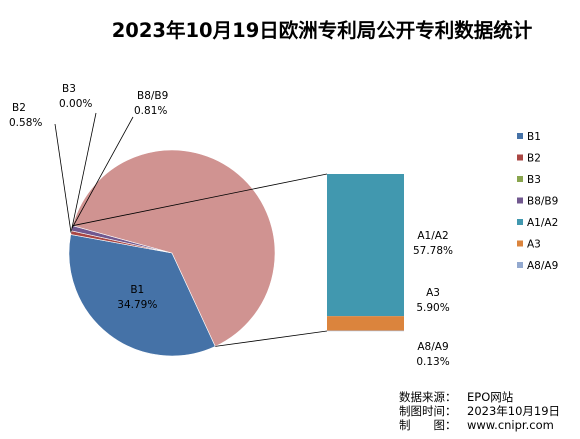  What do you see at coordinates (534, 245) in the screenshot?
I see `legend-label-a3: A3` at bounding box center [534, 245].